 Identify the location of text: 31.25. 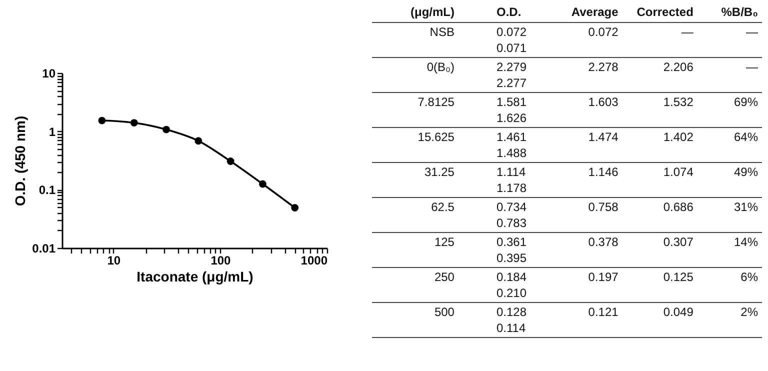
(420, 179).